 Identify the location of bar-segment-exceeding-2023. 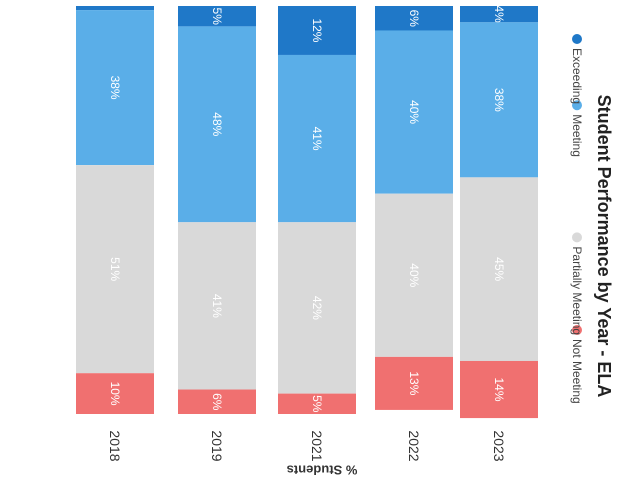
(499, 14).